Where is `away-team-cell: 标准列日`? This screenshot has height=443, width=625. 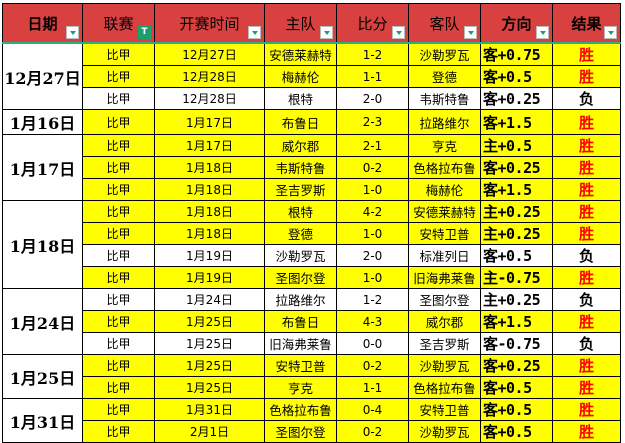 away-team-cell: 标准列日 is located at coordinates (444, 255).